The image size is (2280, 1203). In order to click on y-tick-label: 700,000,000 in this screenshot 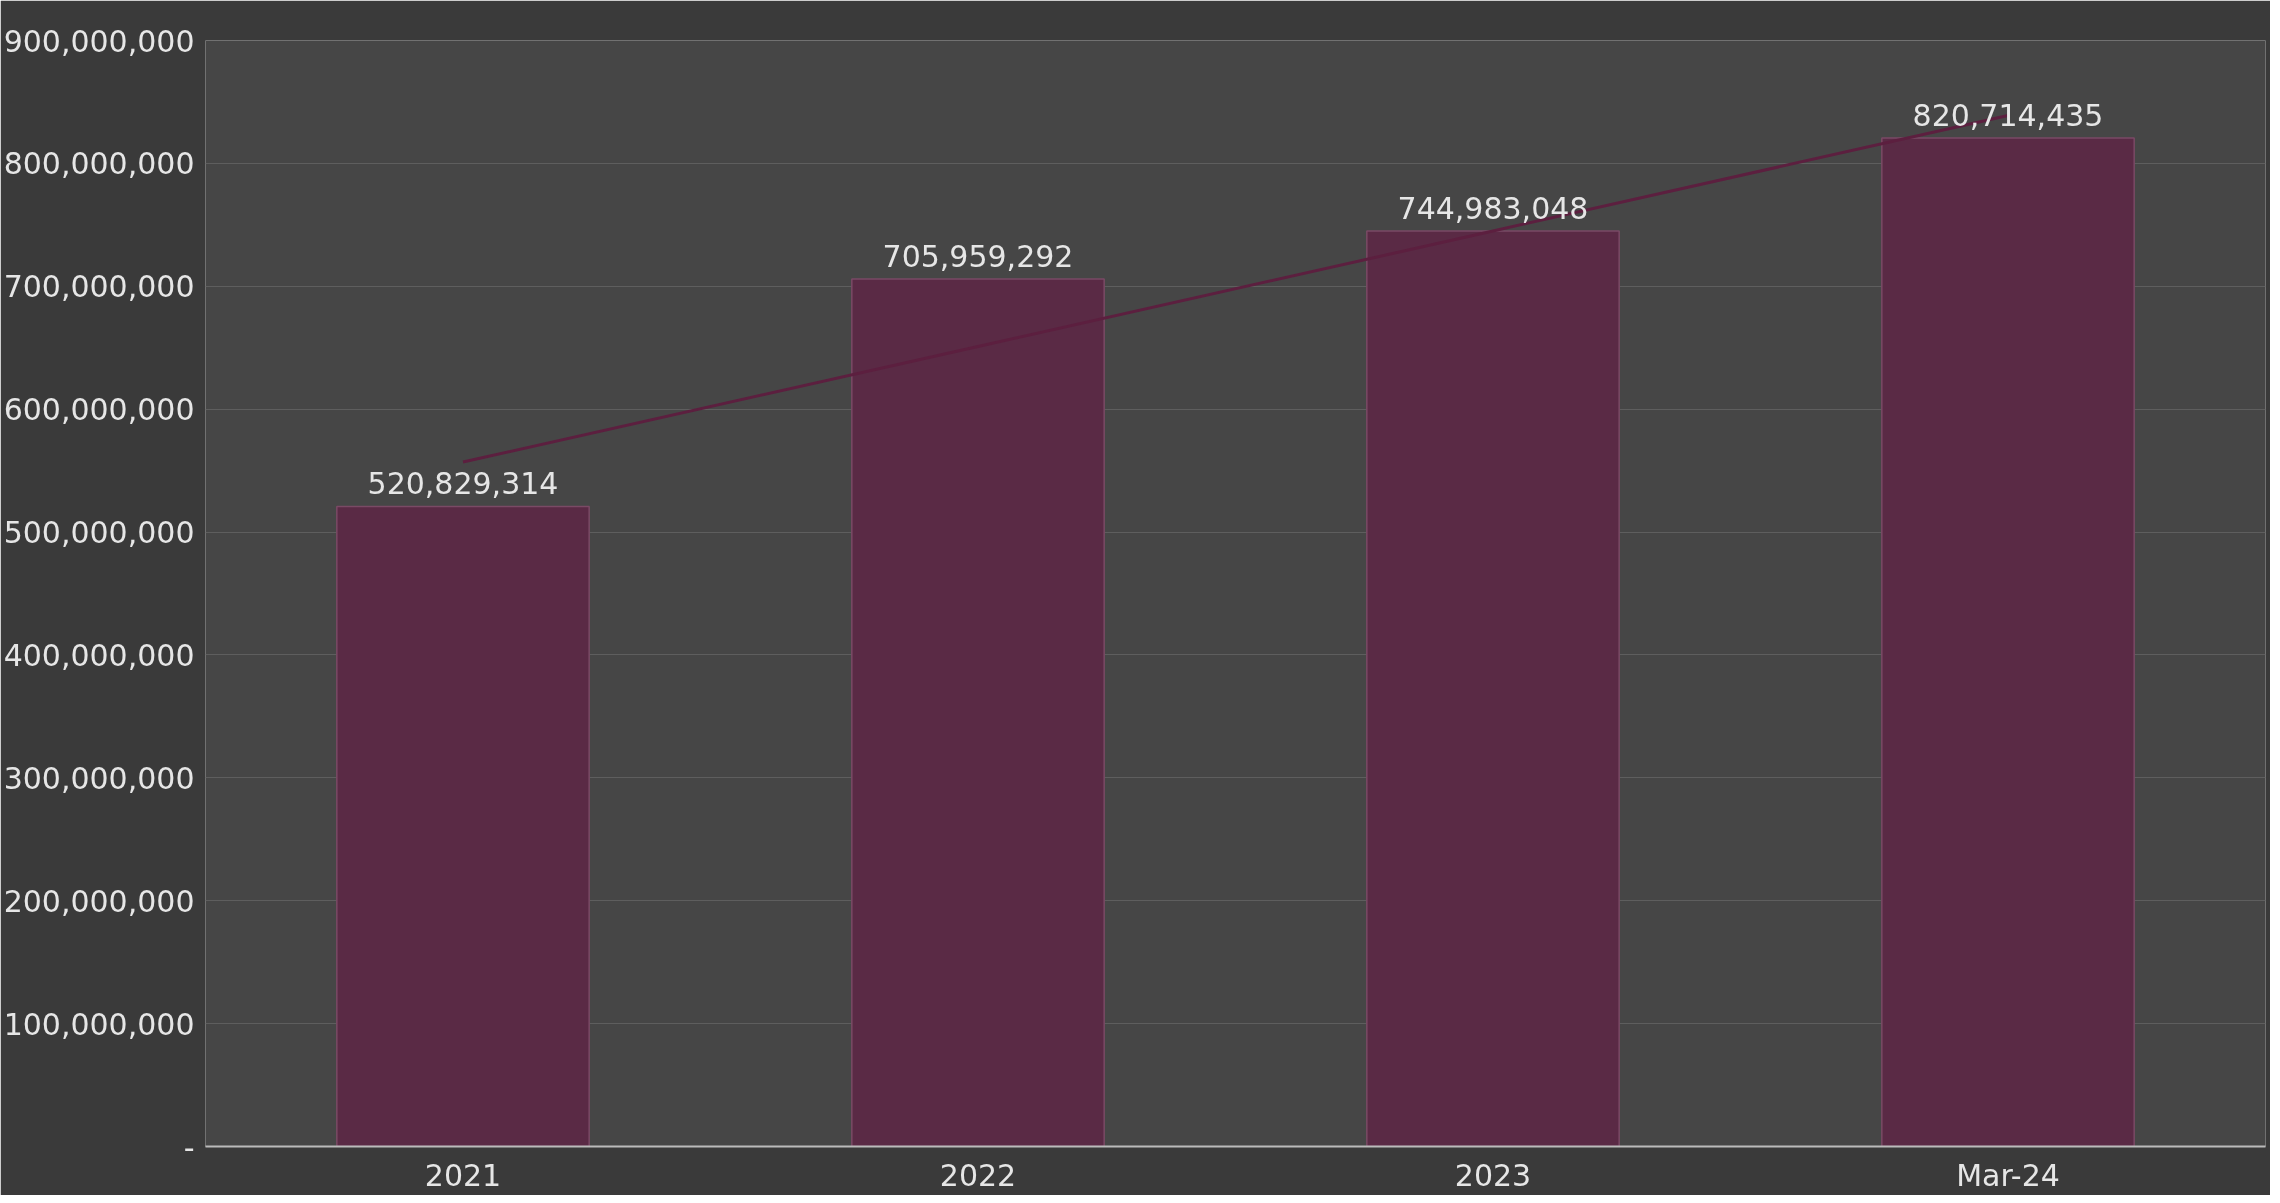, I will do `click(99, 287)`.